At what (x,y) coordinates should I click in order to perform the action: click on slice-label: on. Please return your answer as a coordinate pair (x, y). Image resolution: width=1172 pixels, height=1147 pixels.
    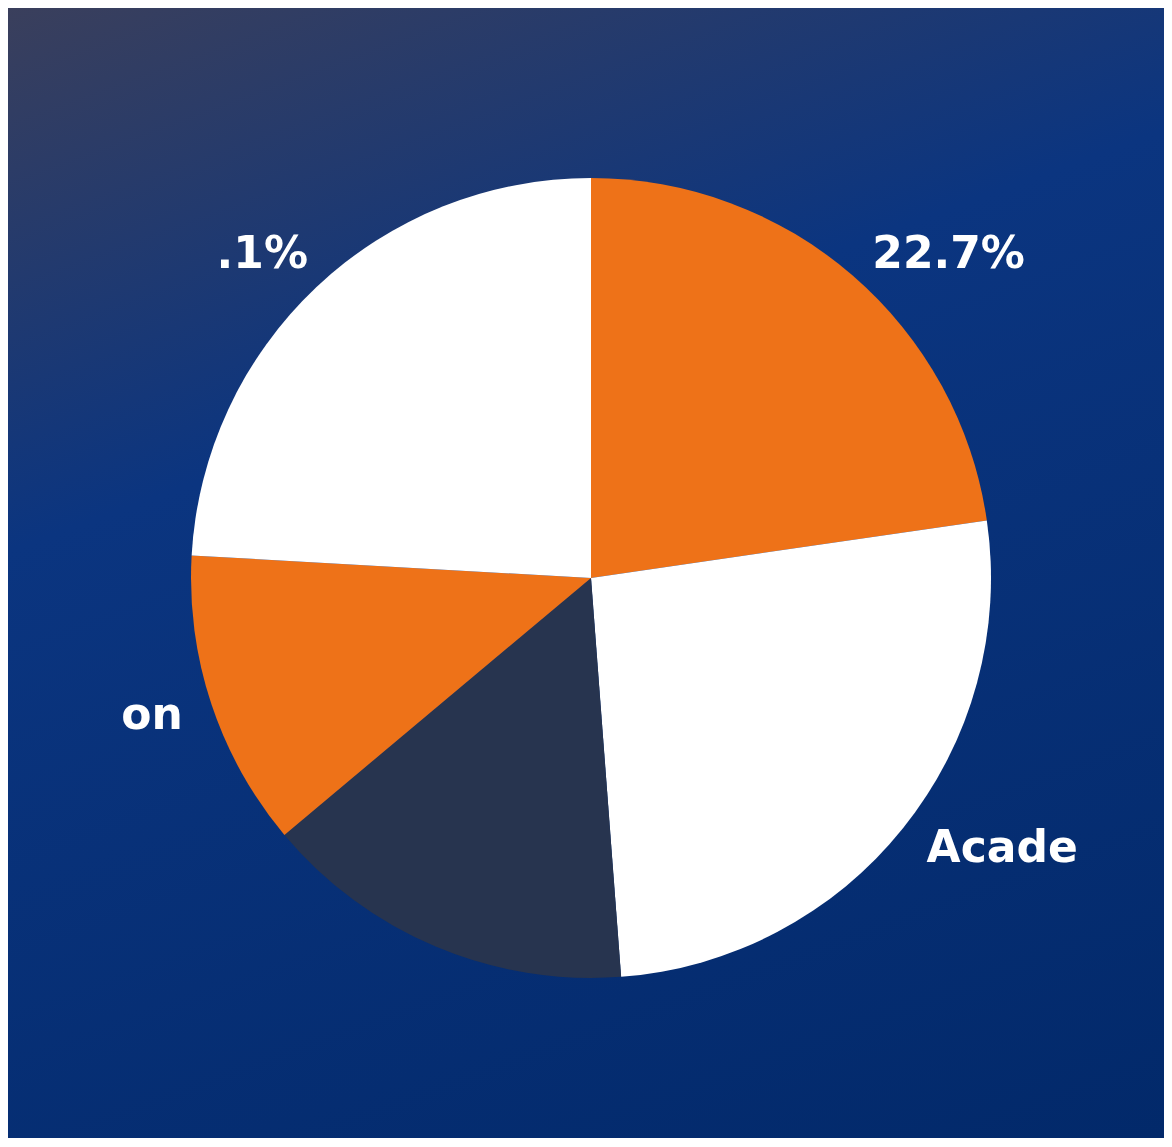
    Looking at the image, I should click on (152, 713).